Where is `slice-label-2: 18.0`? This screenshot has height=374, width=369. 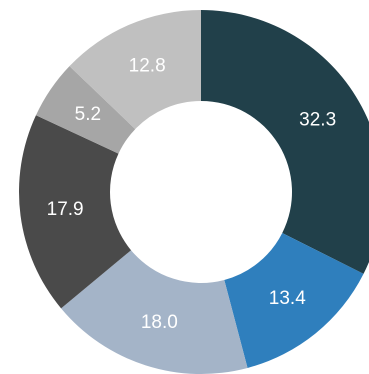
slice-label-2: 18.0 is located at coordinates (159, 322).